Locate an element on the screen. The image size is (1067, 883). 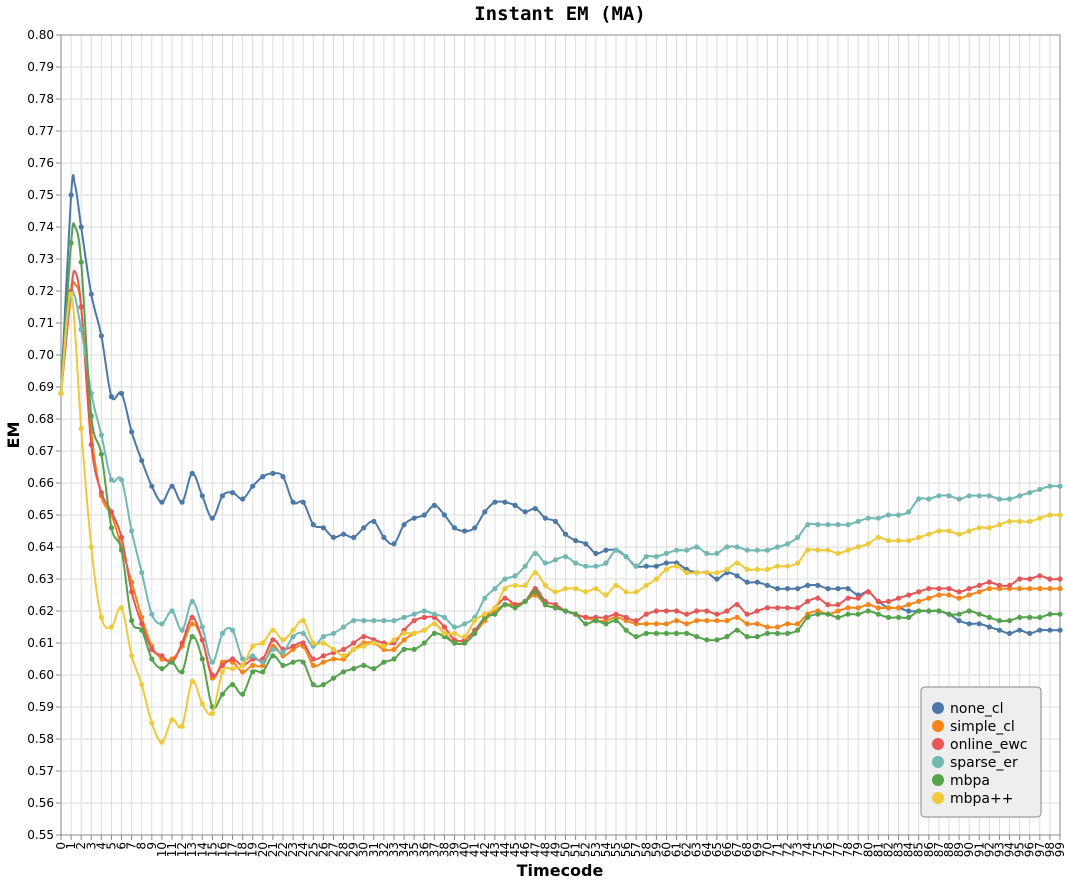
legend-item-mbpa: mbpa is located at coordinates (961, 781).